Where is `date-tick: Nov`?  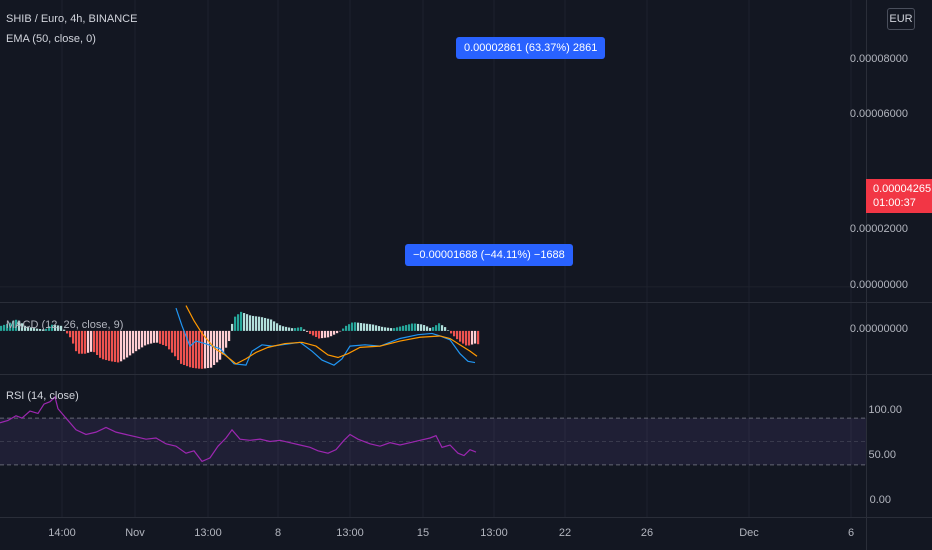
date-tick: Nov is located at coordinates (135, 533).